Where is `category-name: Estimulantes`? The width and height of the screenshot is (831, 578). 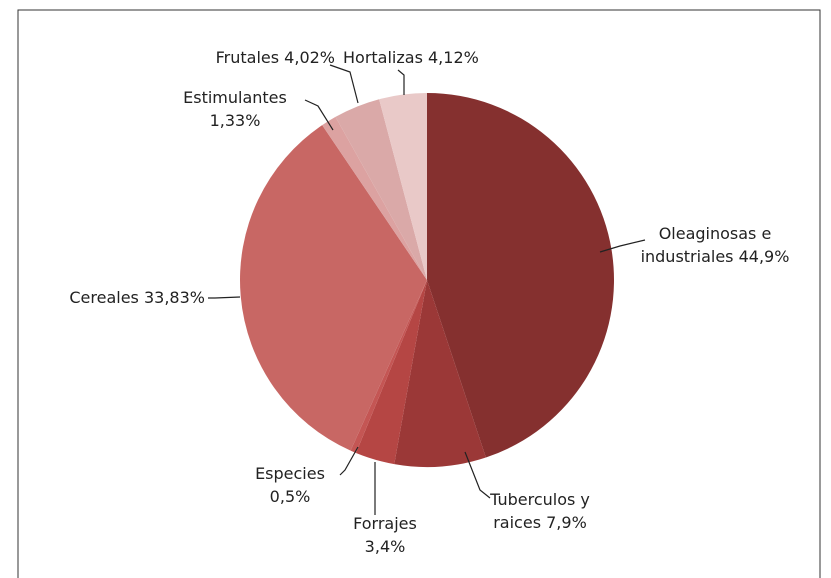 category-name: Estimulantes is located at coordinates (235, 97).